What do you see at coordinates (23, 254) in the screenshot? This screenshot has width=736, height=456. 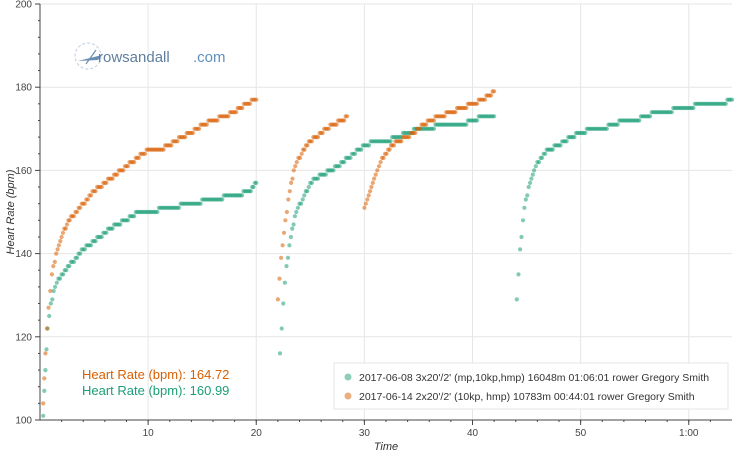 I see `y-tick-label: 140` at bounding box center [23, 254].